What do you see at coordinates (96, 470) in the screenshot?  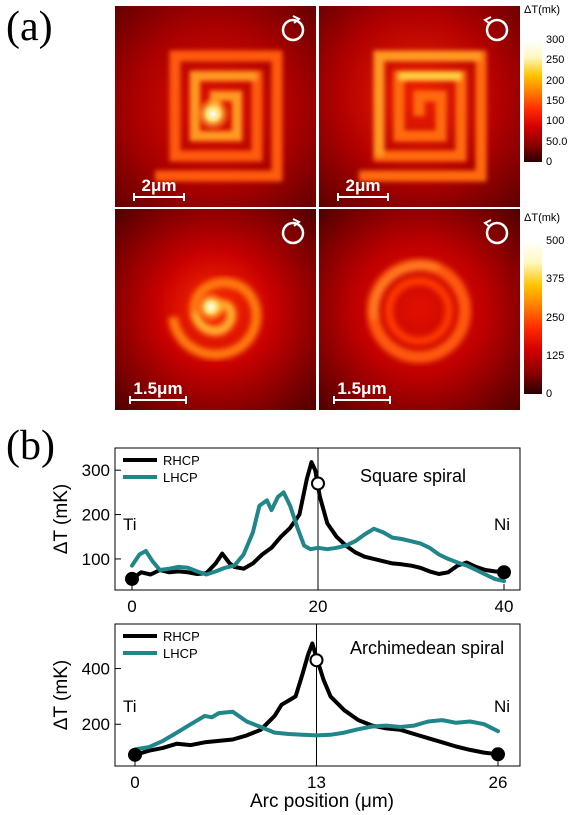 I see `y-tick-label: 300` at bounding box center [96, 470].